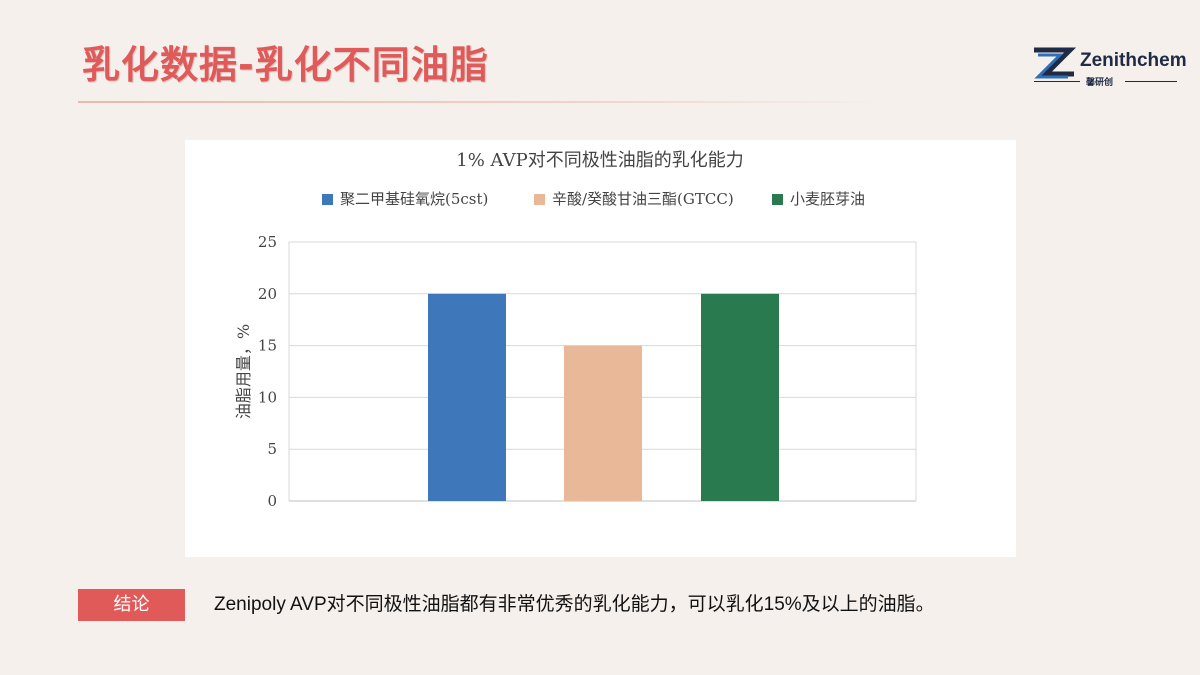 This screenshot has height=675, width=1200. I want to click on y-tick-label: 10, so click(267, 397).